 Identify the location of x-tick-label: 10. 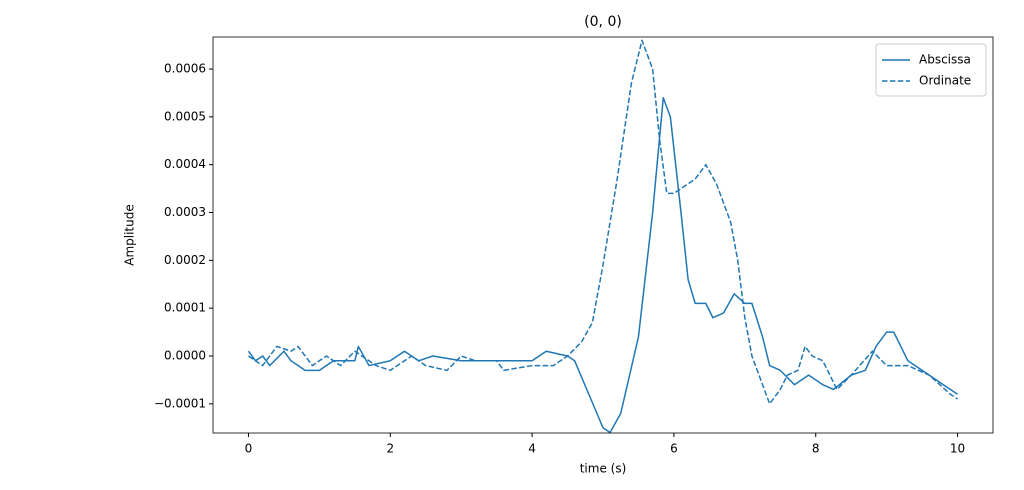
(957, 449).